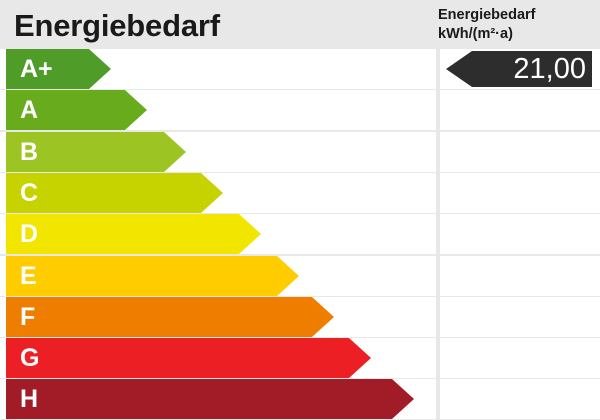 Image resolution: width=600 pixels, height=420 pixels. I want to click on energy-class-row: C, so click(300, 192).